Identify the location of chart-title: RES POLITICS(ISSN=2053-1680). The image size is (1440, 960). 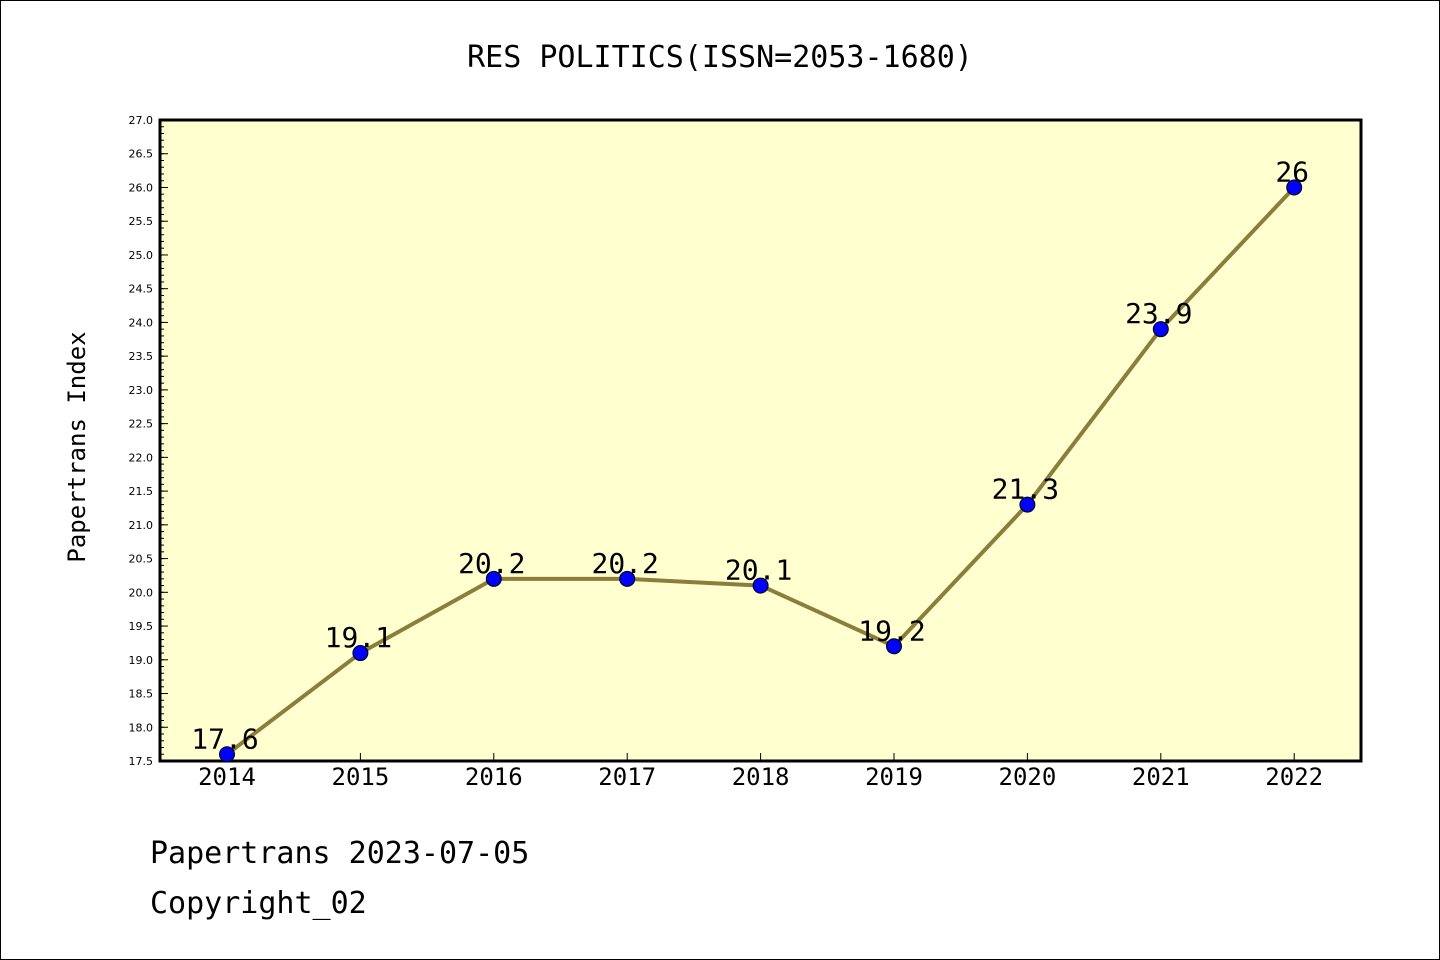
(720, 57).